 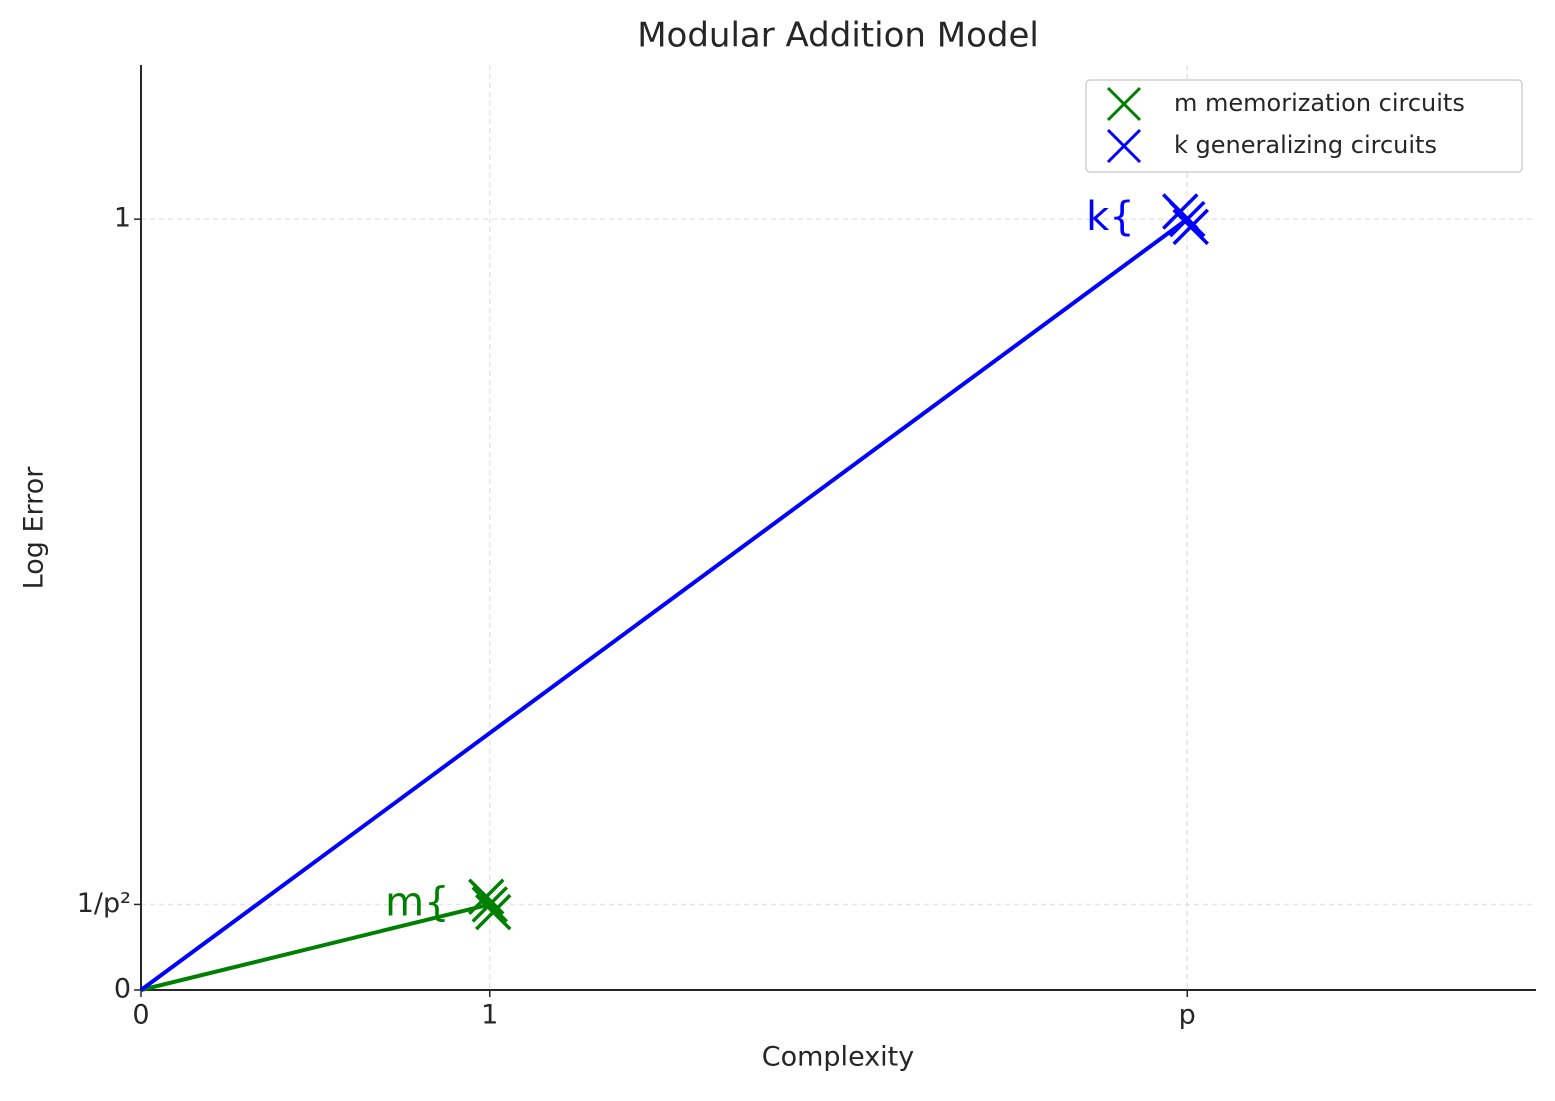 I want to click on x-axis-label: Complexity, so click(x=838, y=1057).